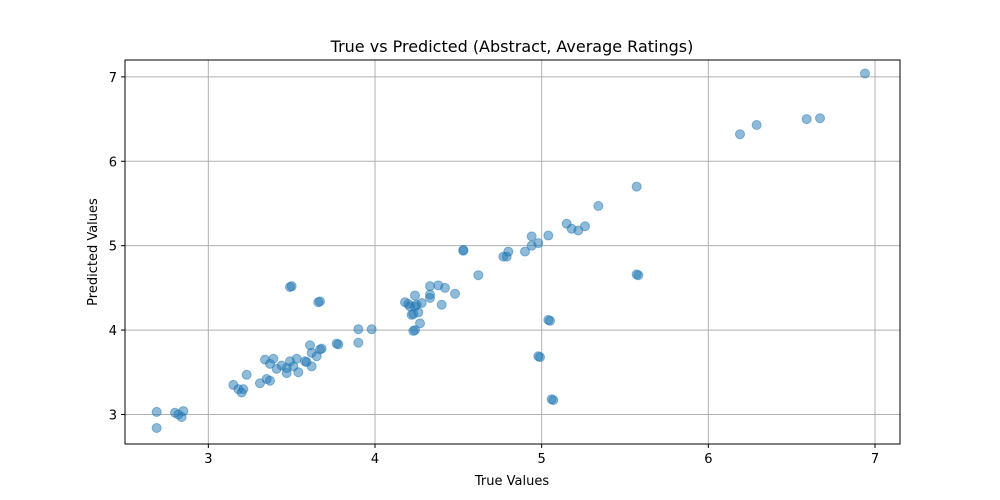 This screenshot has height=500, width=1000. What do you see at coordinates (113, 331) in the screenshot?
I see `y-tick-label: 4` at bounding box center [113, 331].